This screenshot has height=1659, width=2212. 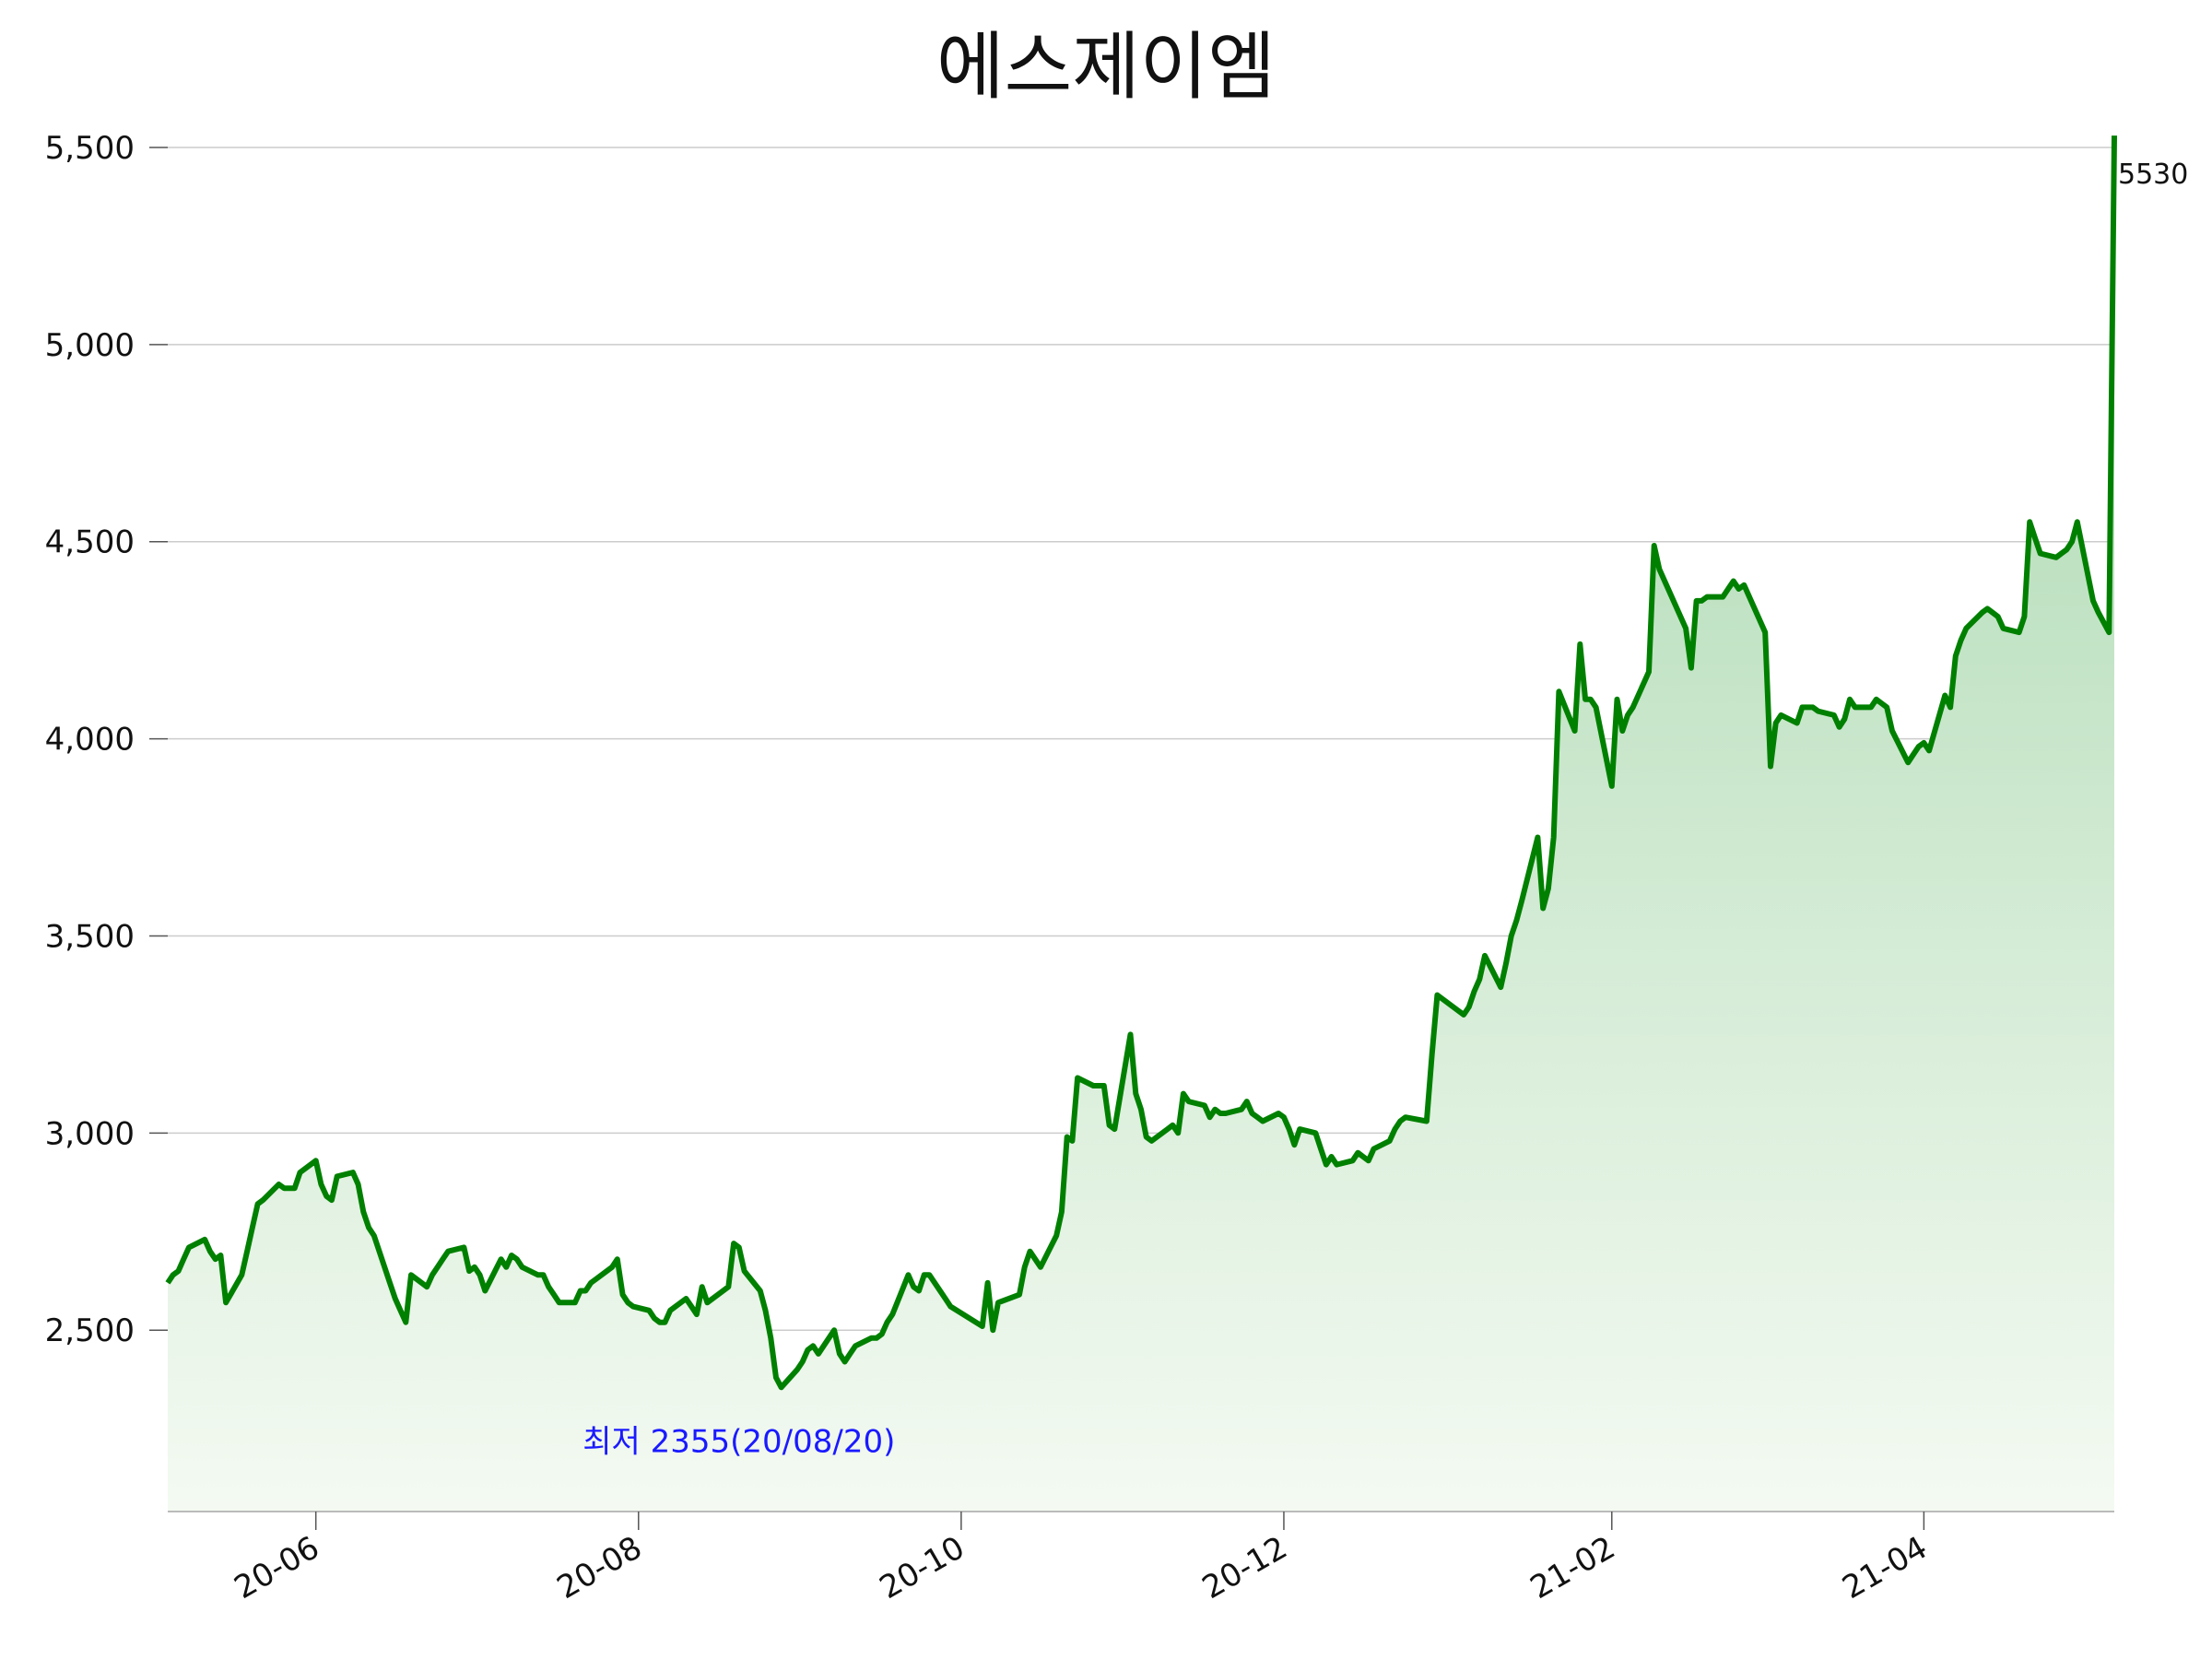 What do you see at coordinates (1245, 1567) in the screenshot?
I see `x-tick-label: 20-12` at bounding box center [1245, 1567].